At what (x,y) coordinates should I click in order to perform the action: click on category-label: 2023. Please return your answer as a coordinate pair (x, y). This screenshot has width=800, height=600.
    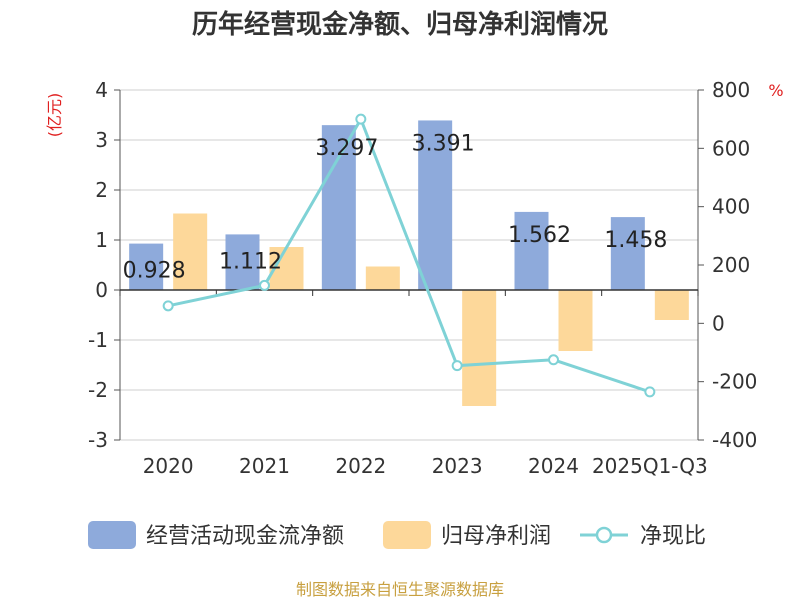
    Looking at the image, I should click on (457, 466).